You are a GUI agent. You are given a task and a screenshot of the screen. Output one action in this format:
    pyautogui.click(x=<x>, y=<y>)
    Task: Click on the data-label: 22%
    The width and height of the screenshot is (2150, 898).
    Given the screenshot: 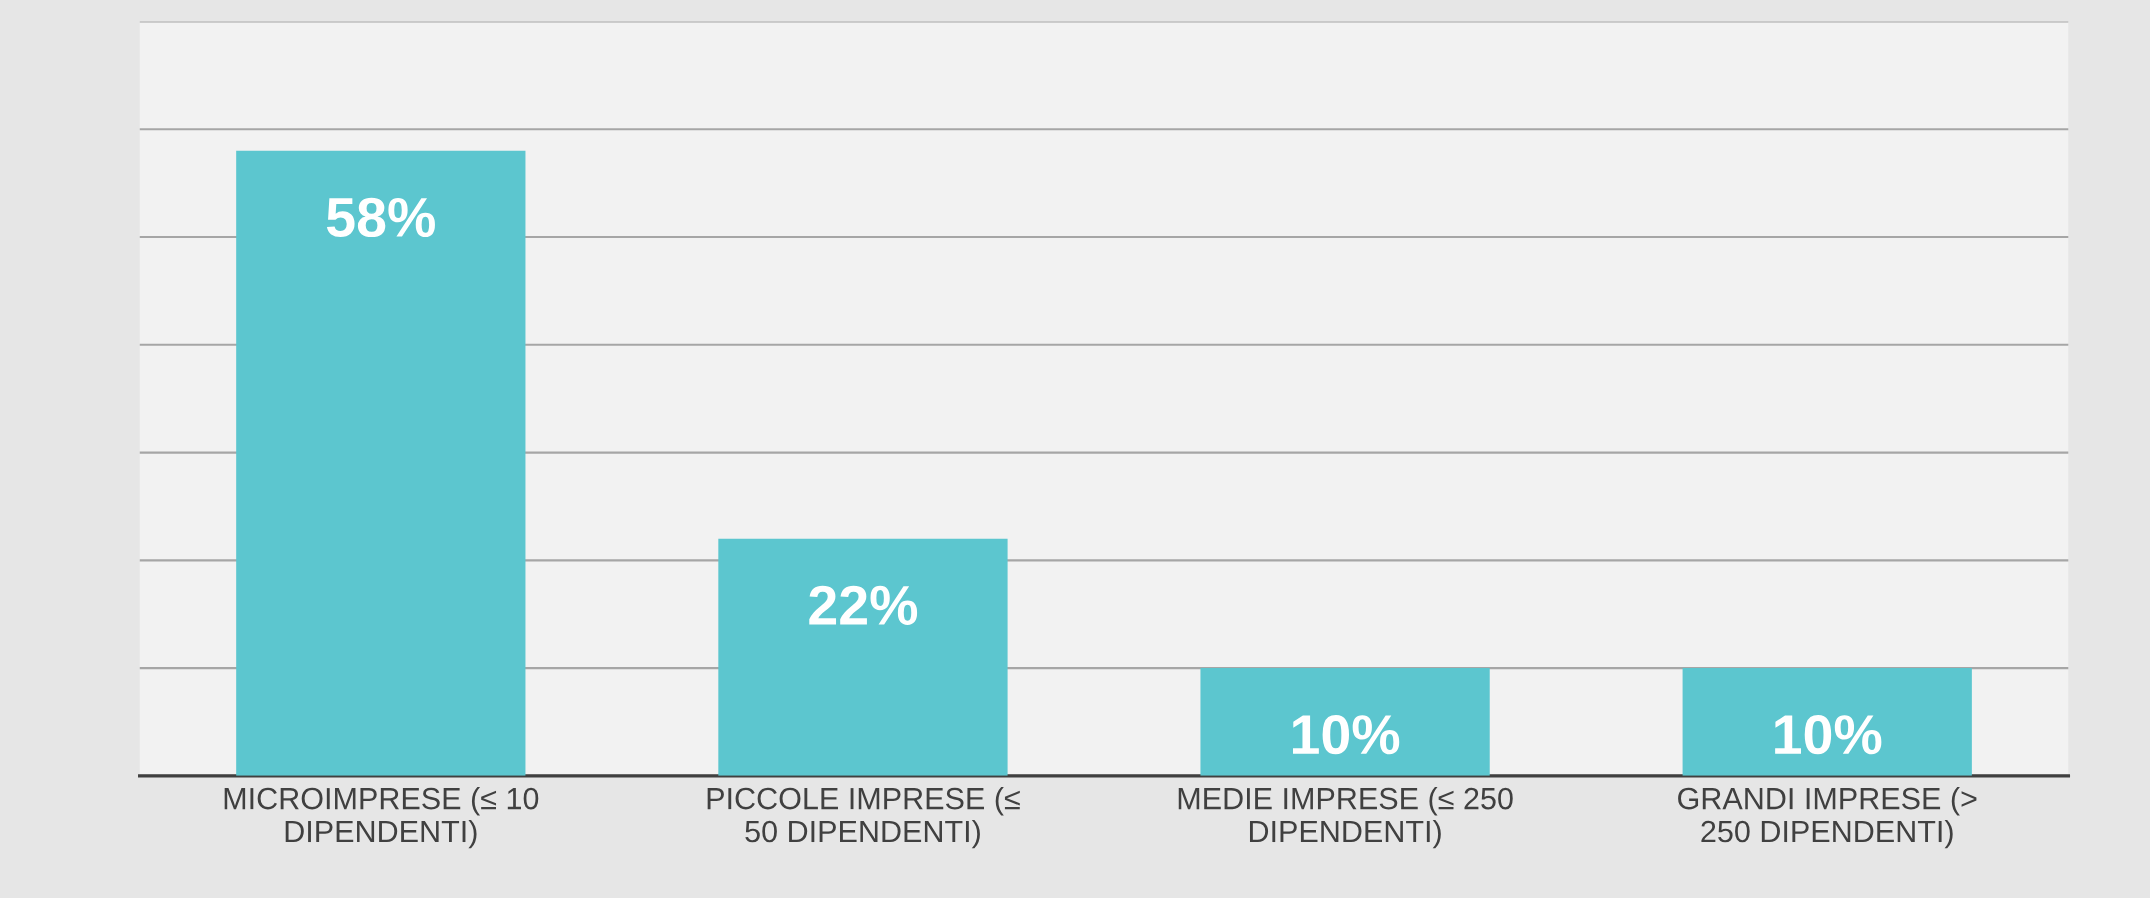 What is the action you would take?
    pyautogui.click(x=863, y=605)
    